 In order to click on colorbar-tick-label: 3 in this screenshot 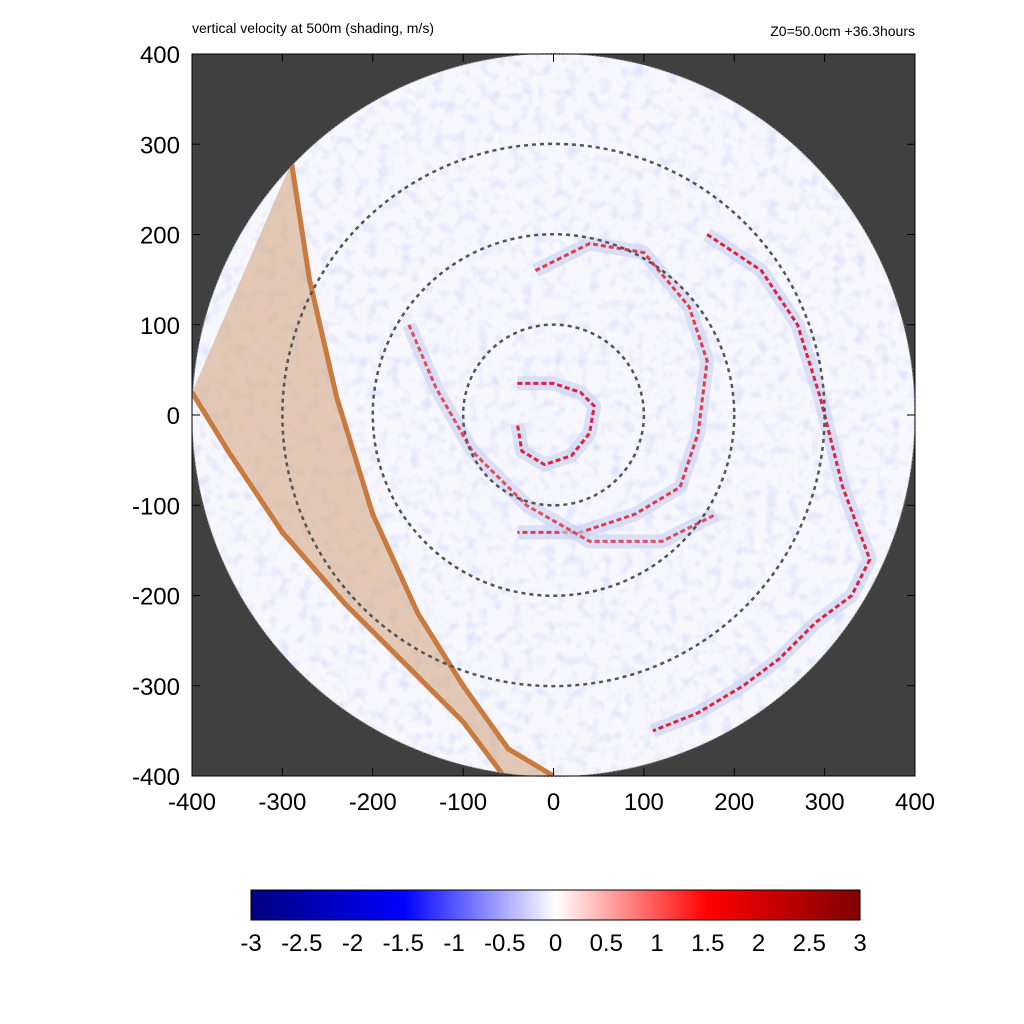, I will do `click(859, 943)`.